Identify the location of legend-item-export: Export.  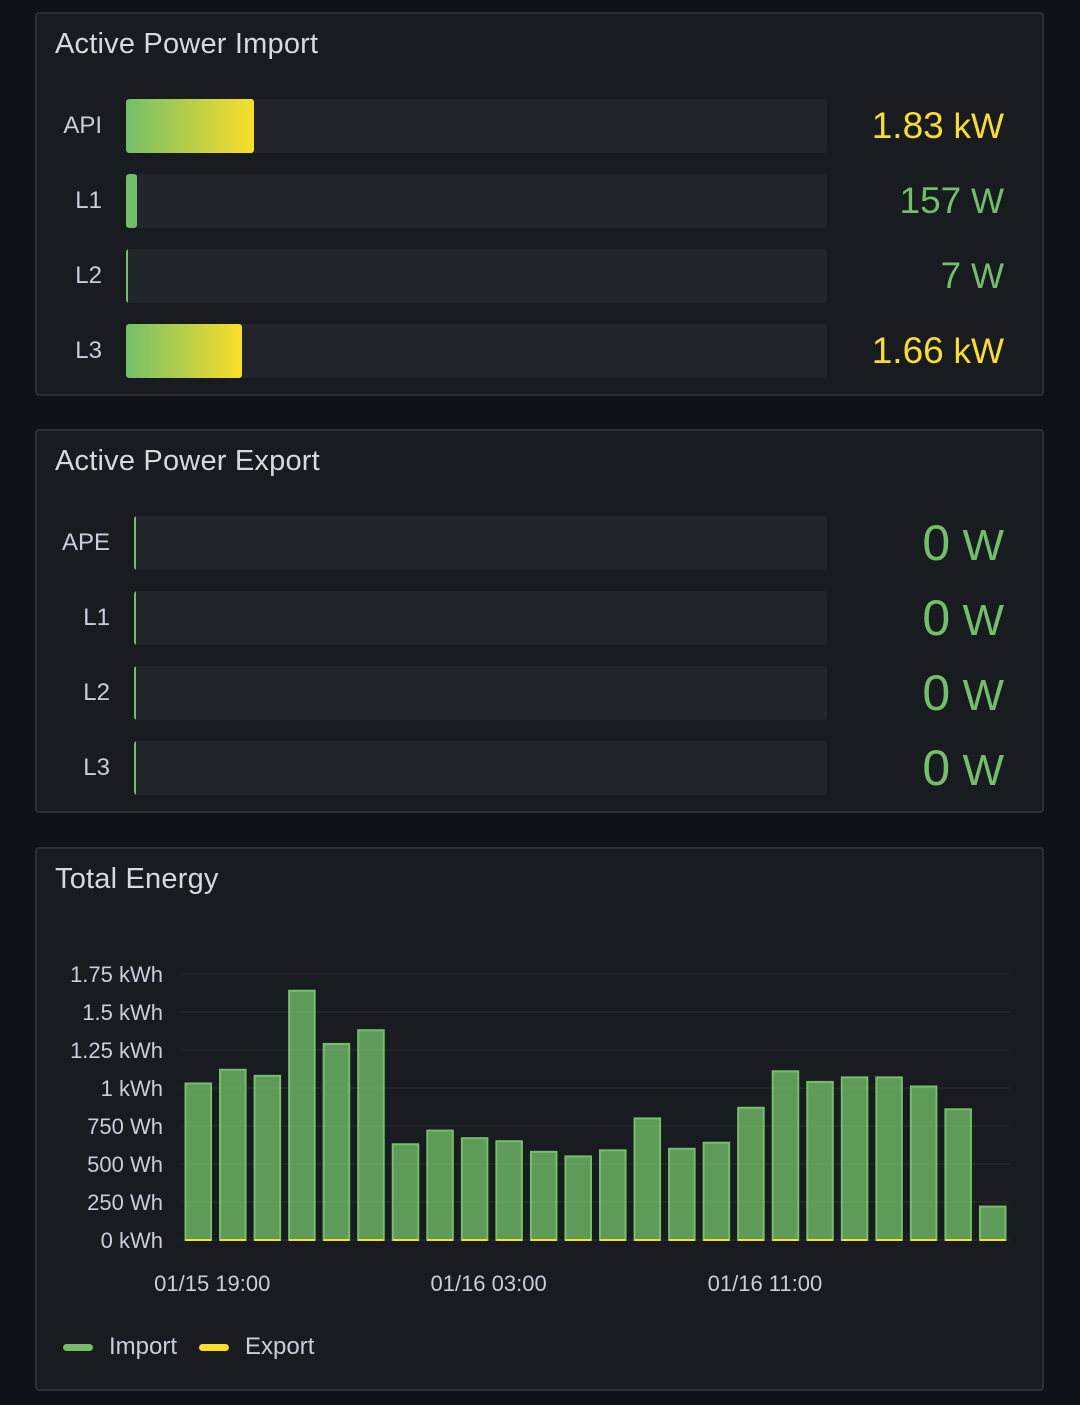
(256, 1347).